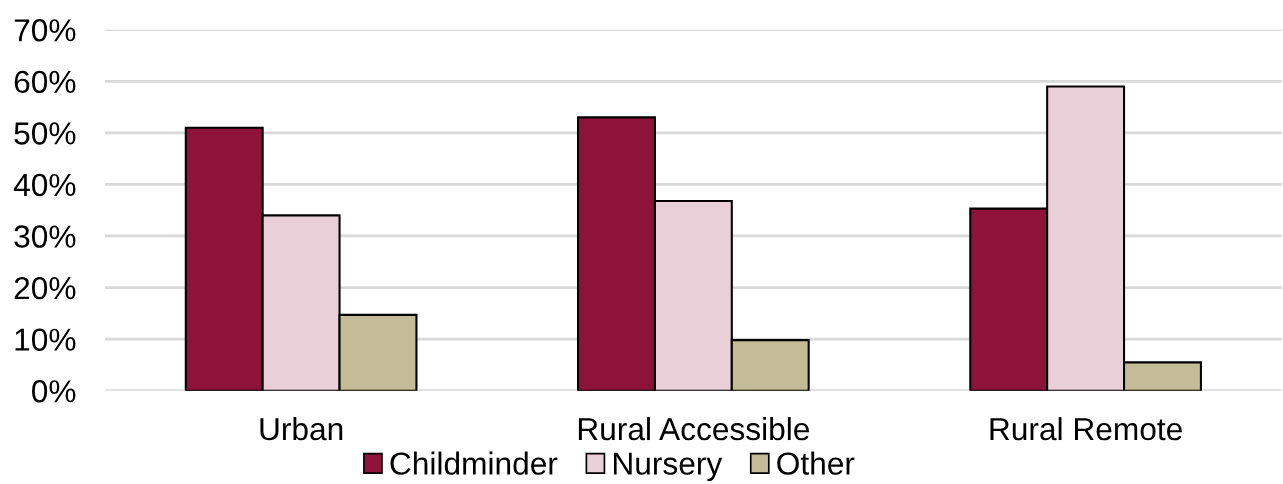 The image size is (1283, 484). Describe the element at coordinates (1086, 429) in the screenshot. I see `x-tick-label: Rural Remote` at that location.